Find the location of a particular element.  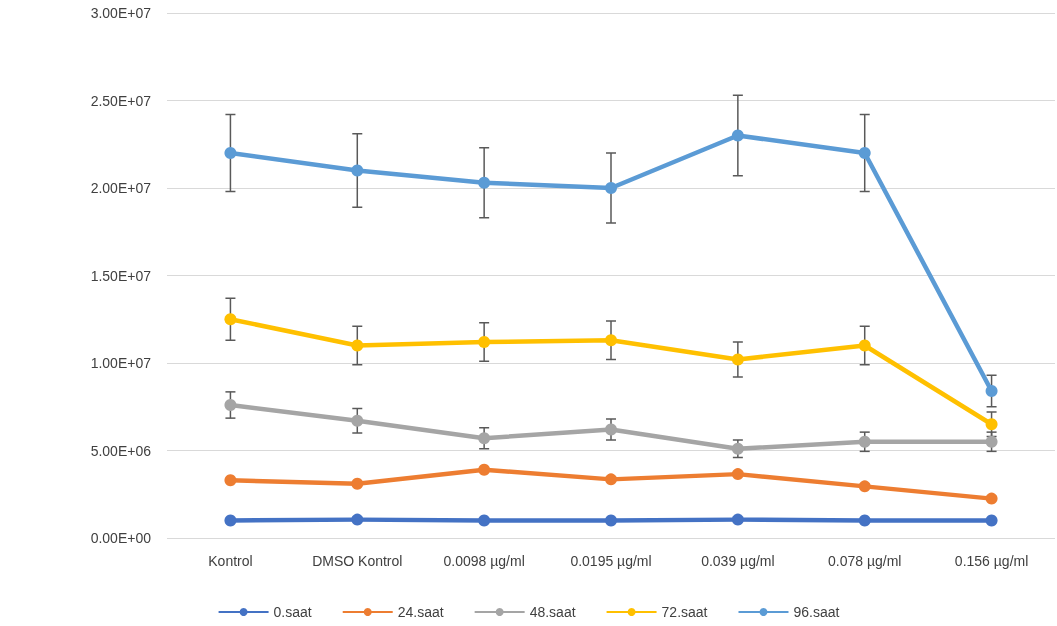

y-tick-label: 2.50E+07 is located at coordinates (121, 100).